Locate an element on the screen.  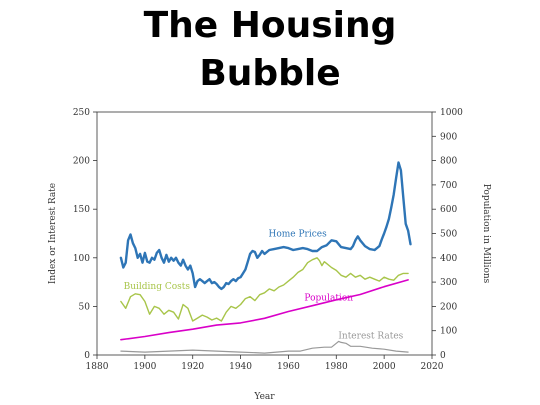
y-right-tick-label-200: 200 is located at coordinates (448, 307).